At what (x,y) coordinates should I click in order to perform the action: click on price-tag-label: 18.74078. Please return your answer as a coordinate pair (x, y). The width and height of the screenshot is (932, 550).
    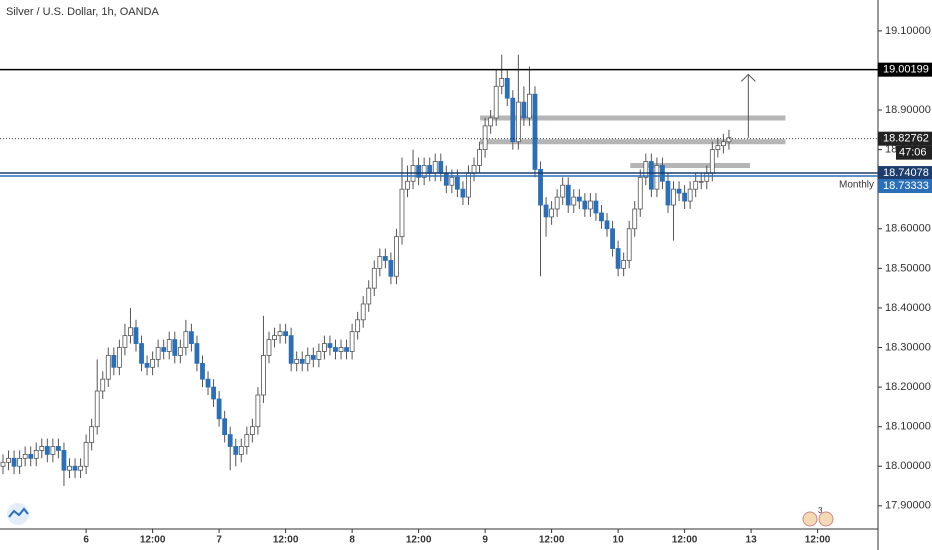
    Looking at the image, I should click on (906, 173).